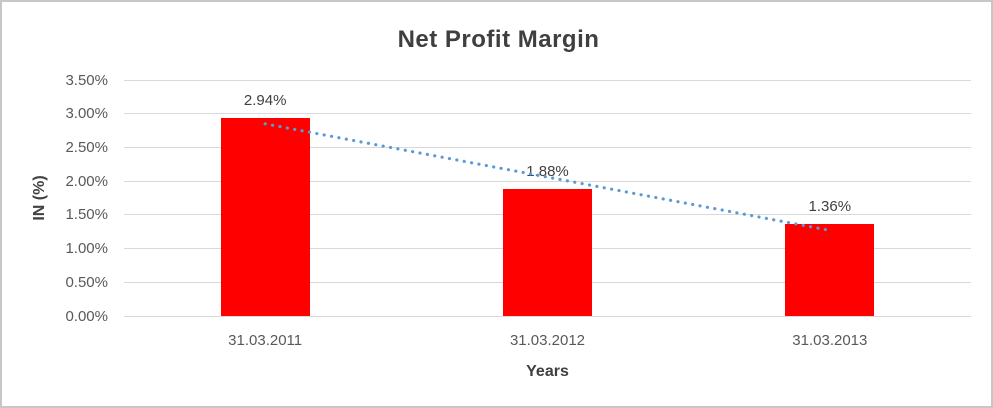  Describe the element at coordinates (830, 207) in the screenshot. I see `bar-value-label: 1.36%` at that location.